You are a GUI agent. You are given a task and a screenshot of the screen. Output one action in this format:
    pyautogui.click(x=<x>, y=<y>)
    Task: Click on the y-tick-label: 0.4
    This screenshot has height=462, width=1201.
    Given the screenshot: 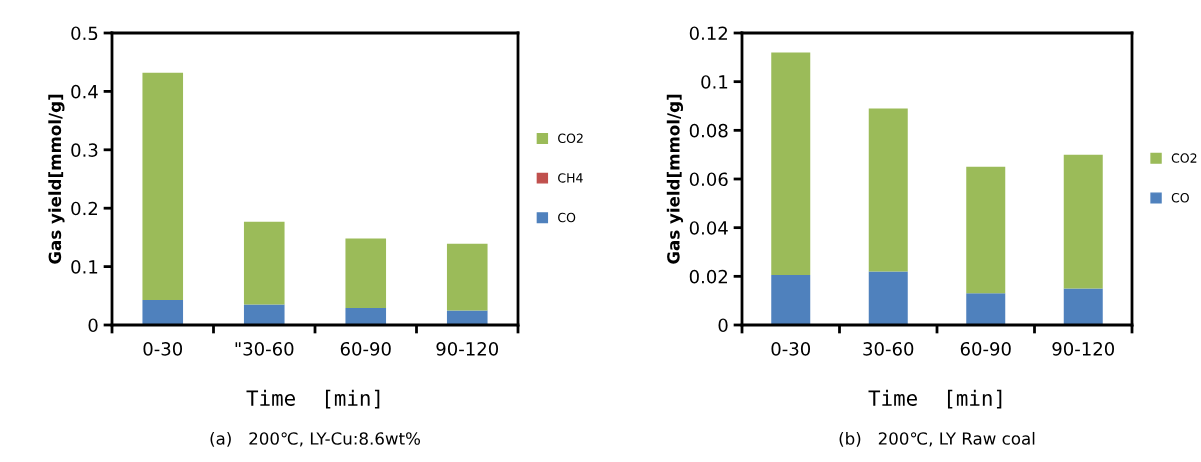 What is the action you would take?
    pyautogui.click(x=84, y=91)
    